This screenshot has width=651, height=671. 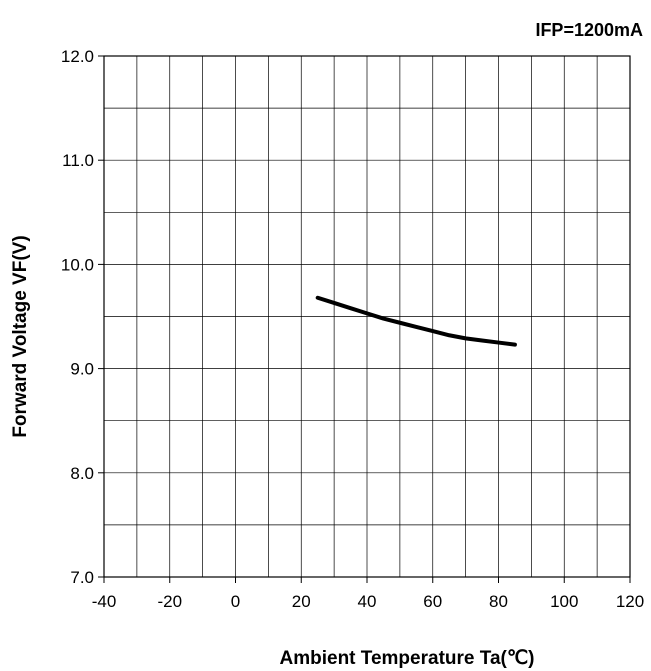 I want to click on x-tick-label: -40, so click(x=104, y=601).